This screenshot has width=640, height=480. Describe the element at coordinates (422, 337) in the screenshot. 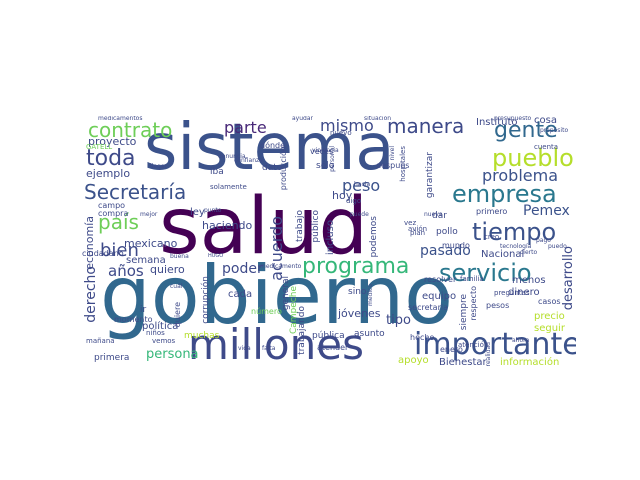

I see `cloud-word: hecho` at that location.